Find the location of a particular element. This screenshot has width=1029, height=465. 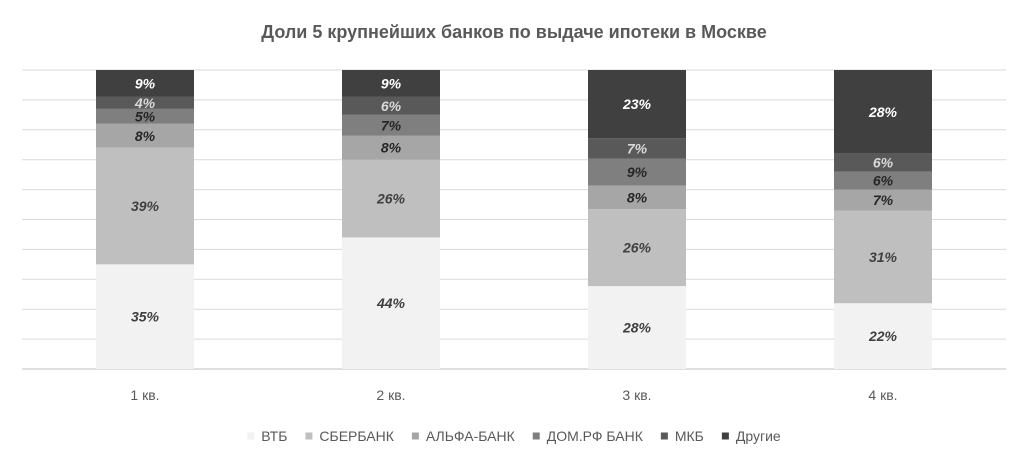

data-label: 35% is located at coordinates (145, 317).